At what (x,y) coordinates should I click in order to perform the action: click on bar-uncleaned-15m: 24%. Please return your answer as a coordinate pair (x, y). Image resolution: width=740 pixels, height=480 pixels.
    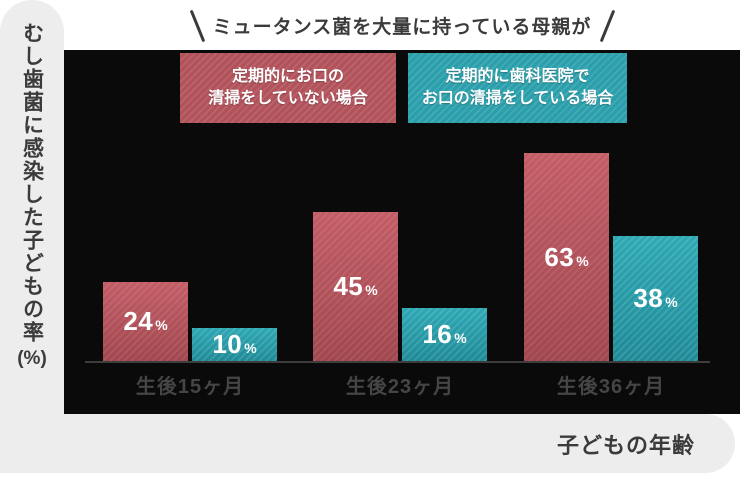
    Looking at the image, I should click on (145, 321).